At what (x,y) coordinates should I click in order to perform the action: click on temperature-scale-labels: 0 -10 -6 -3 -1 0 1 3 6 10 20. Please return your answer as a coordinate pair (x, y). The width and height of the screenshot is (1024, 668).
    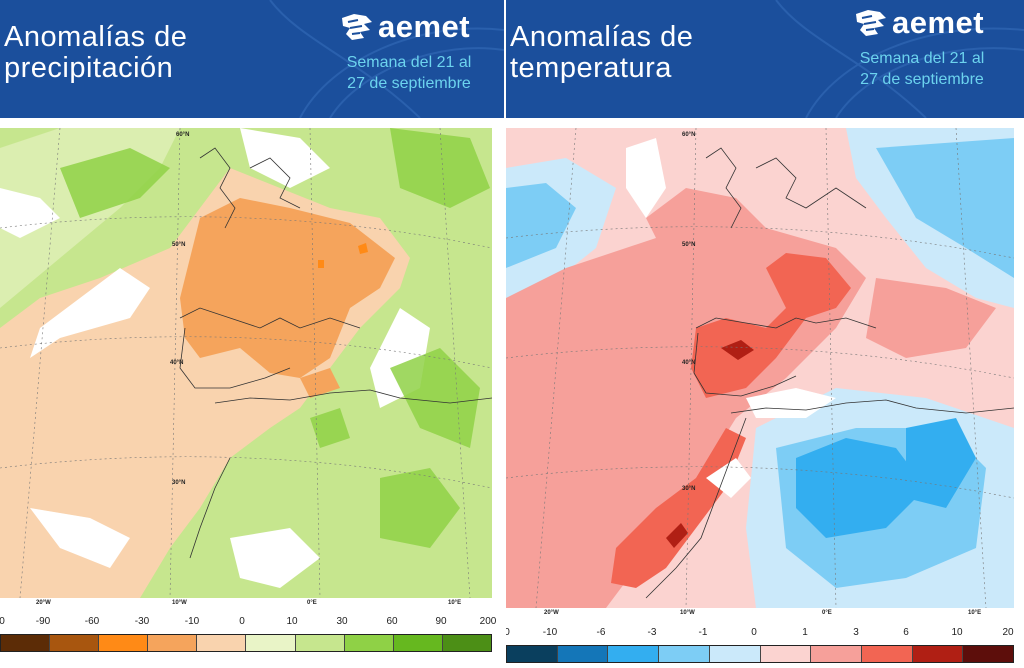
    Looking at the image, I should click on (765, 634).